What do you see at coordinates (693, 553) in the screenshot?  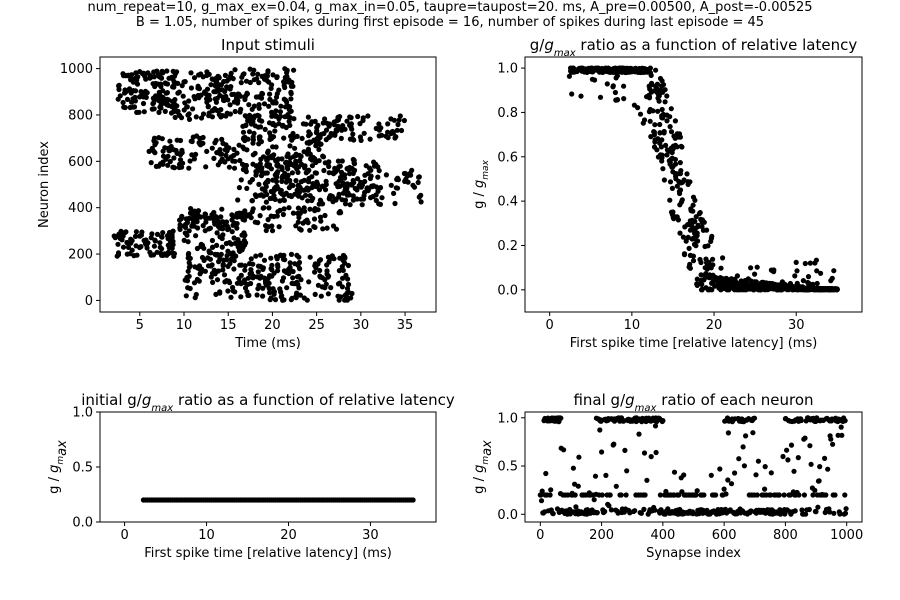 I see `x-axis-label: Synapse index` at bounding box center [693, 553].